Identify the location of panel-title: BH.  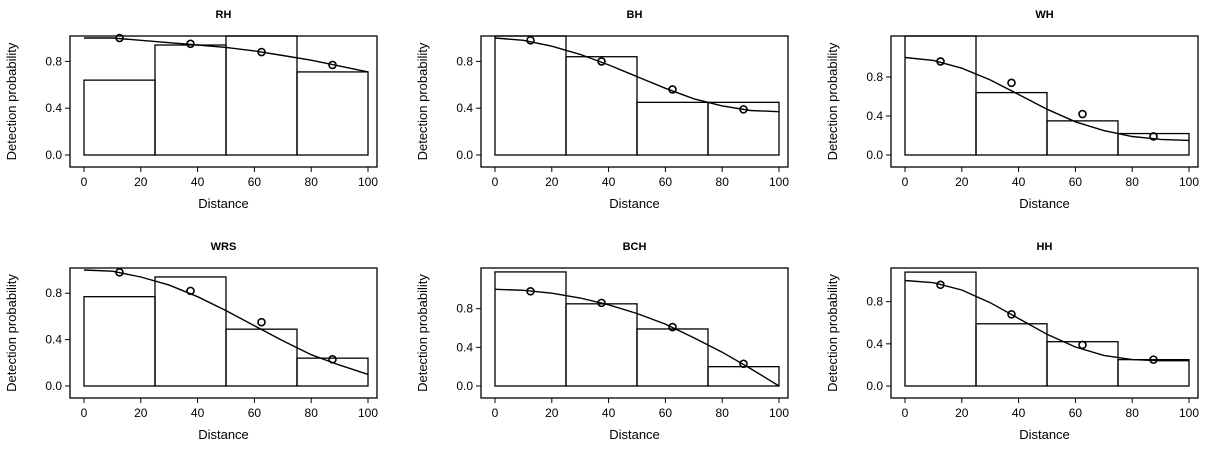
(635, 15).